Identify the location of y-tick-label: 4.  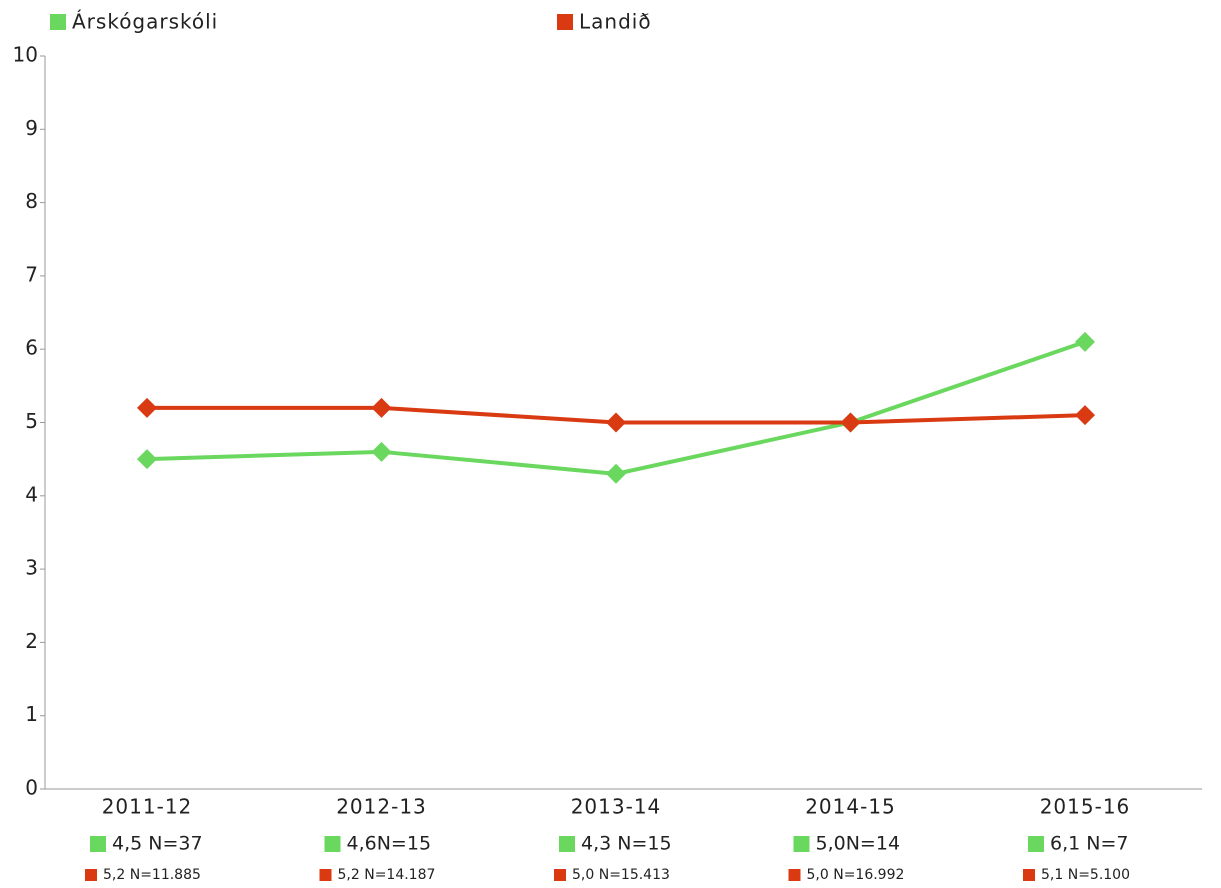
(31, 494).